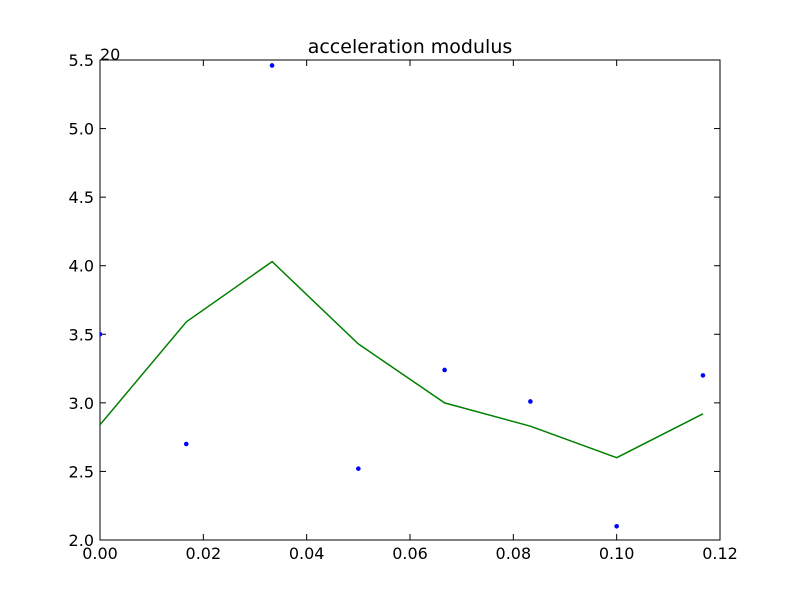 The height and width of the screenshot is (600, 800). I want to click on y-tick-label: 4.5, so click(81, 197).